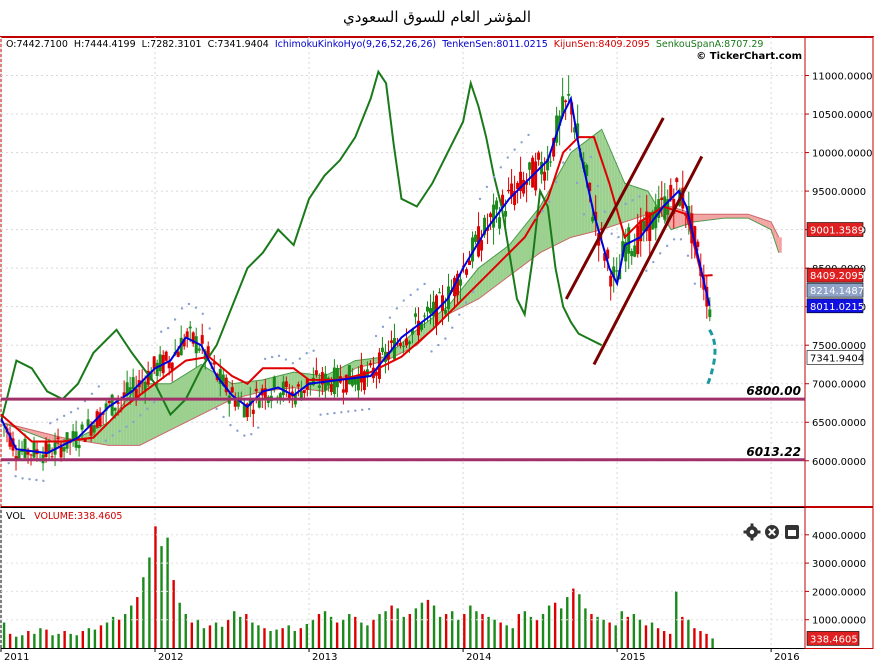 The image size is (874, 668). What do you see at coordinates (839, 592) in the screenshot?
I see `volume-tick-label: 2000.0000` at bounding box center [839, 592].